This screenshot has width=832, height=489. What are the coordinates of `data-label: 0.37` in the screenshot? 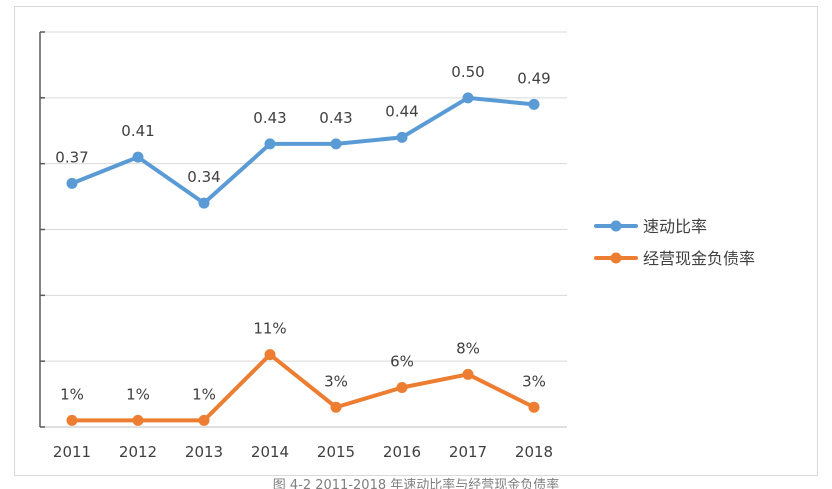 It's located at (71, 157).